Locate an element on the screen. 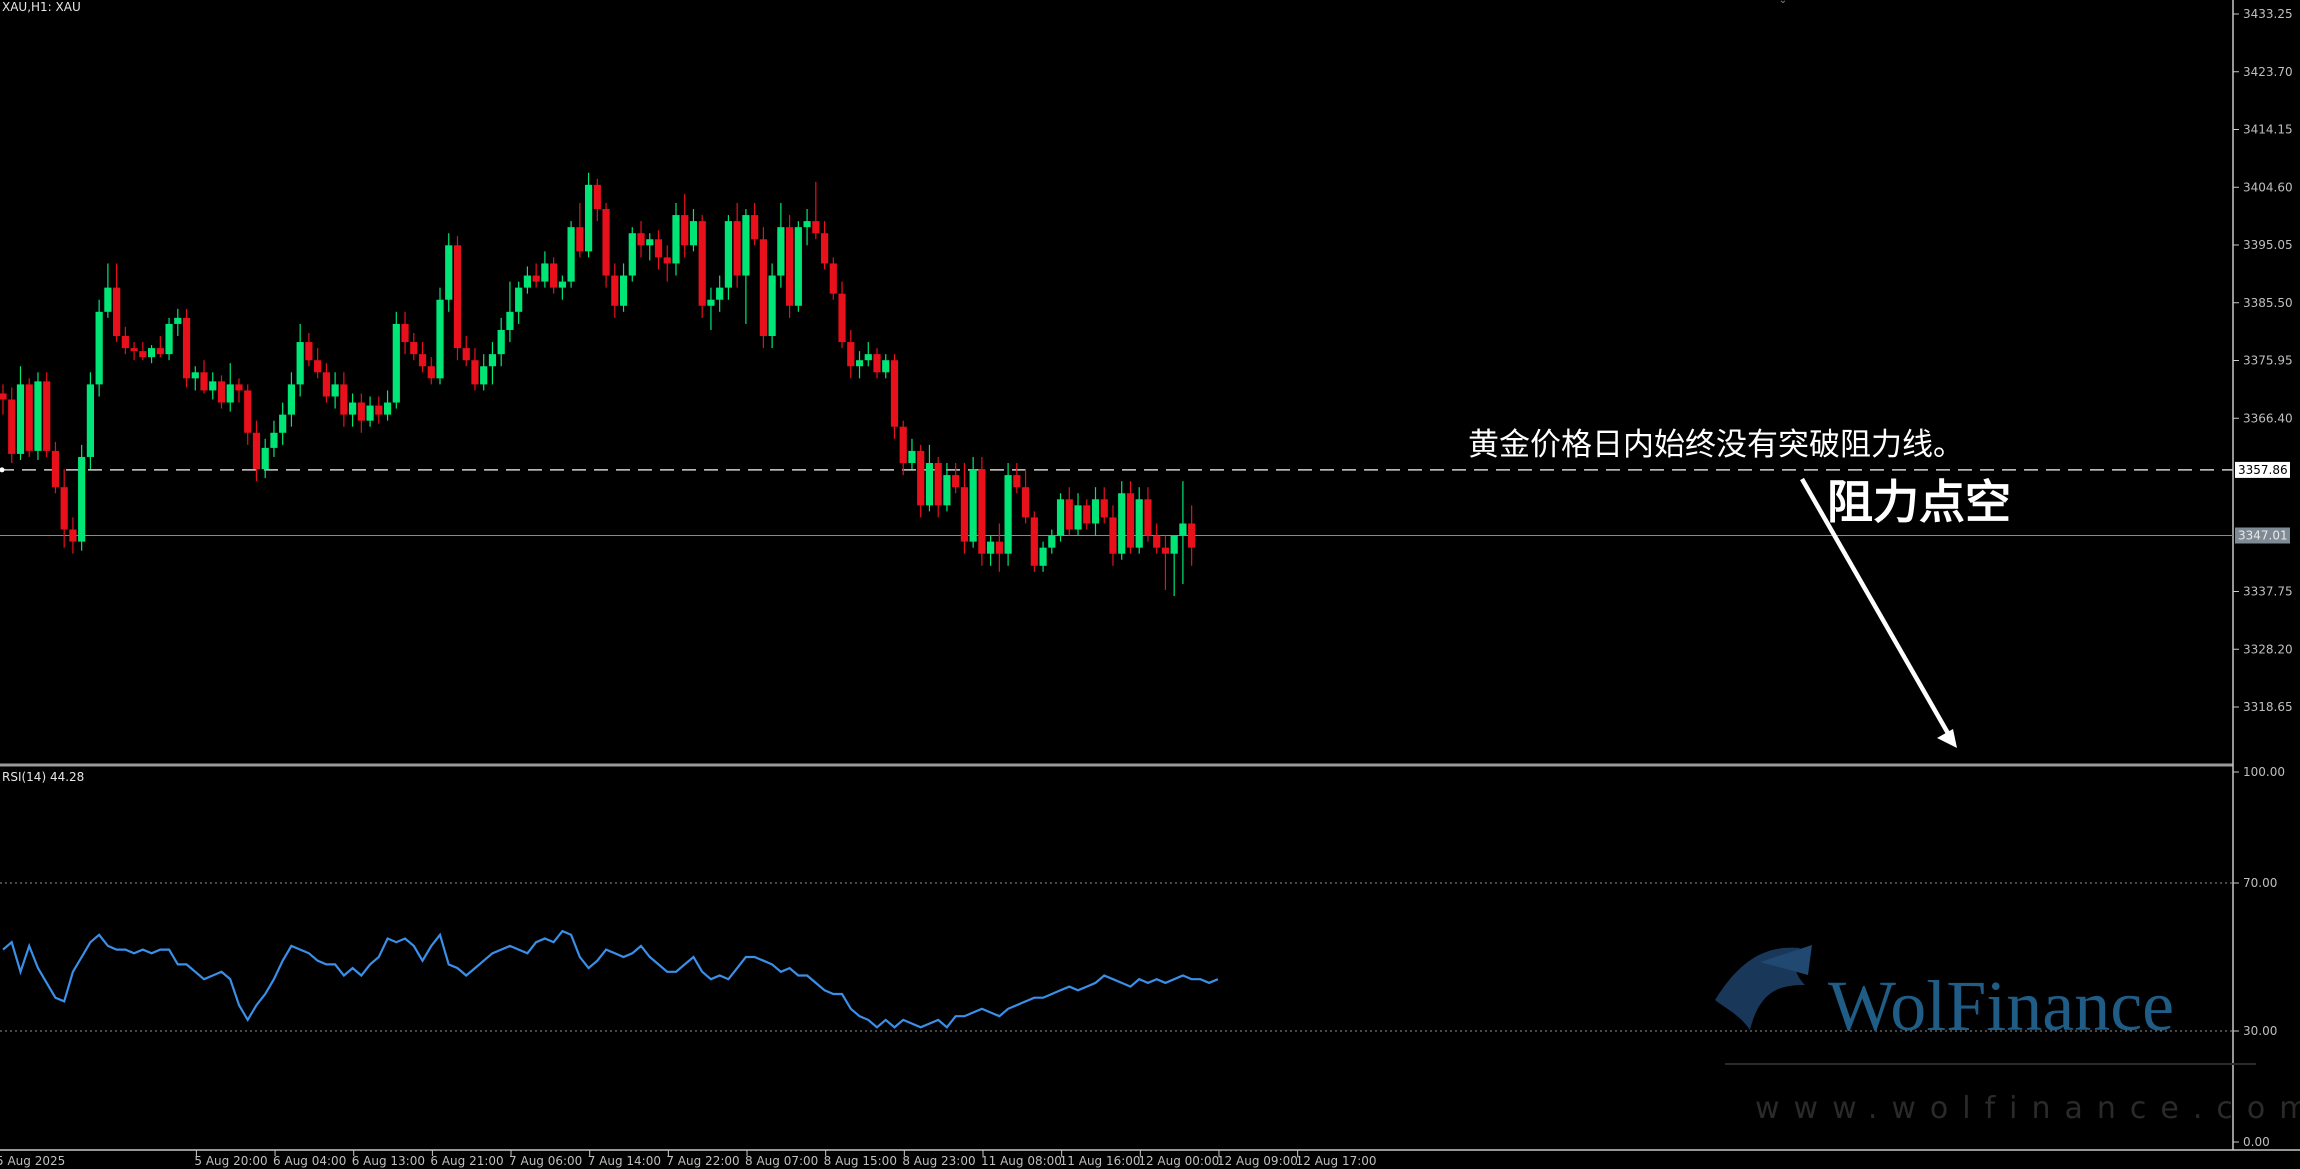 Image resolution: width=2300 pixels, height=1169 pixels. time-tick-label: 8 Aug 23:00 is located at coordinates (938, 1161).